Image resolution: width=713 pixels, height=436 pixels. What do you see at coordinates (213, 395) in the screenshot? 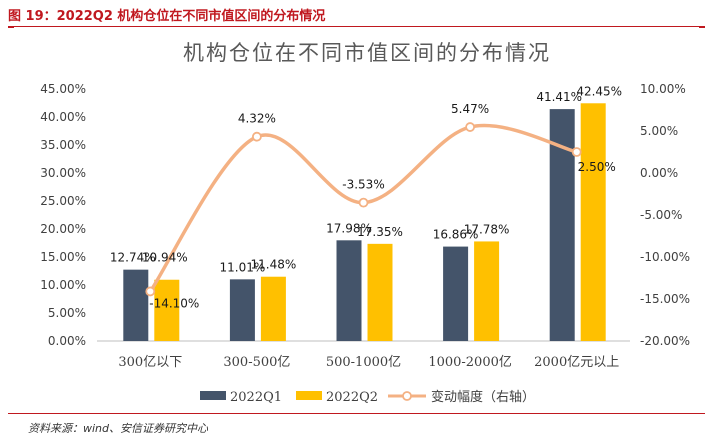
I see `legend-swatch-2022q1` at bounding box center [213, 395].